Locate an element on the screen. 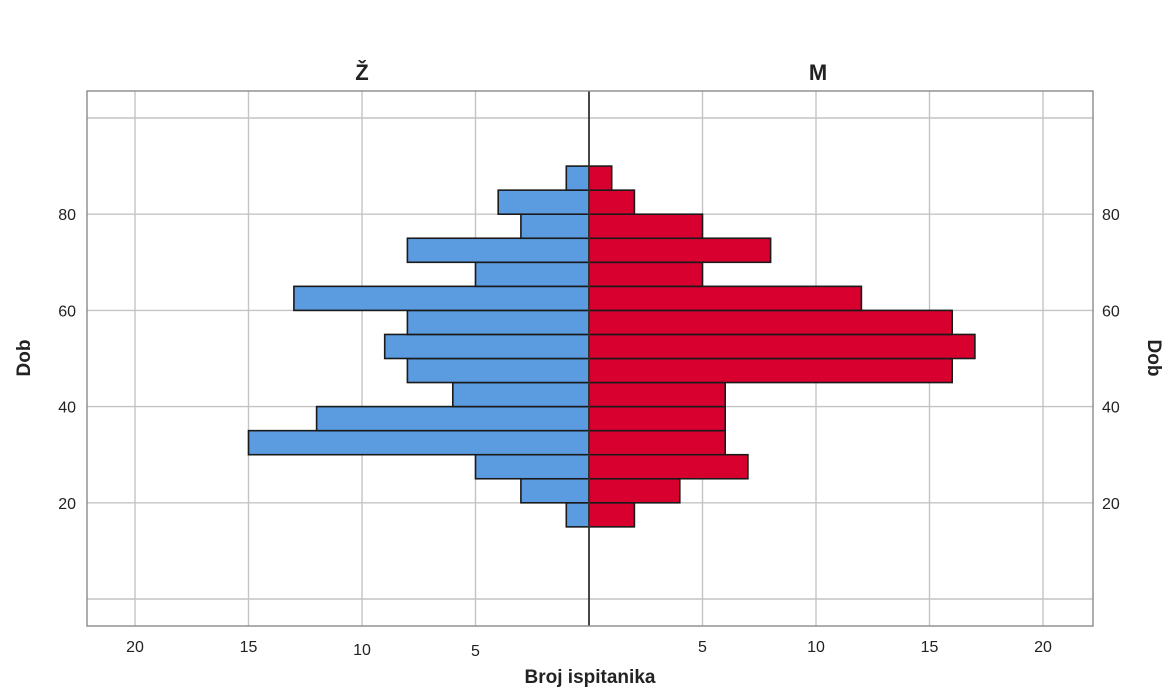 The height and width of the screenshot is (689, 1173). y-tick-label-left: 40 is located at coordinates (67, 408).